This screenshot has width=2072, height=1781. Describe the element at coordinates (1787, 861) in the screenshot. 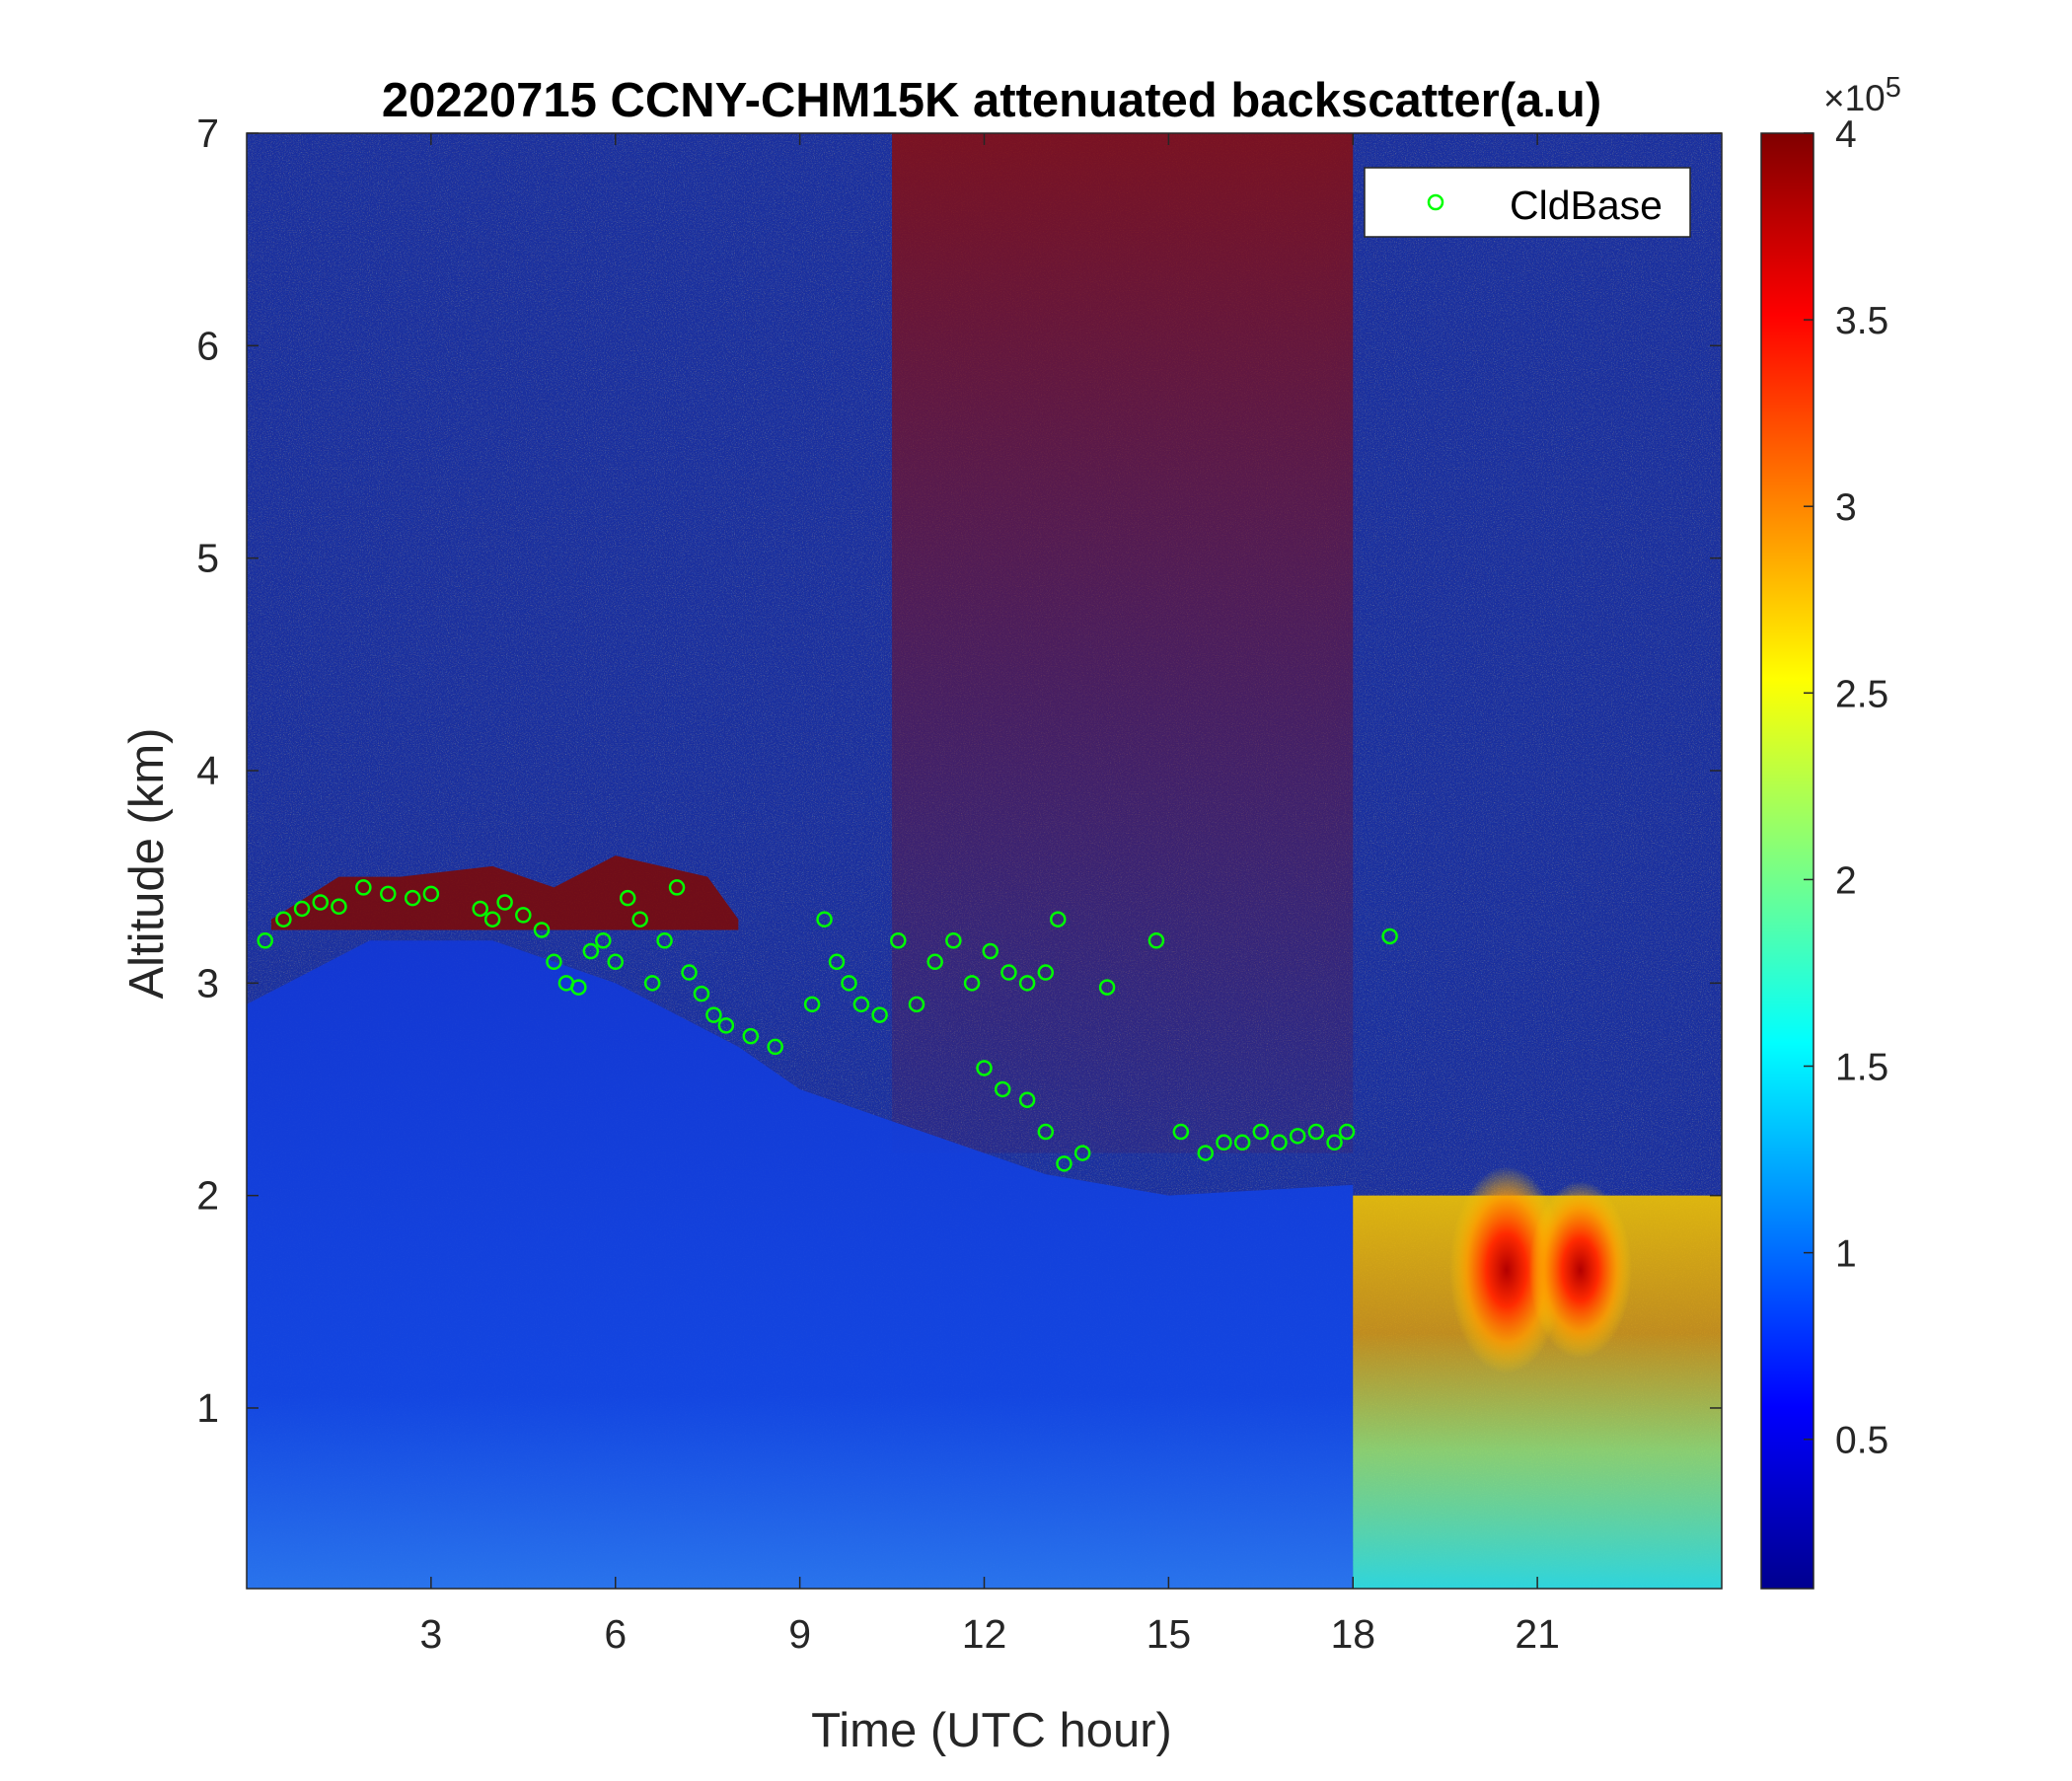

I see `colorbar-gradient` at that location.